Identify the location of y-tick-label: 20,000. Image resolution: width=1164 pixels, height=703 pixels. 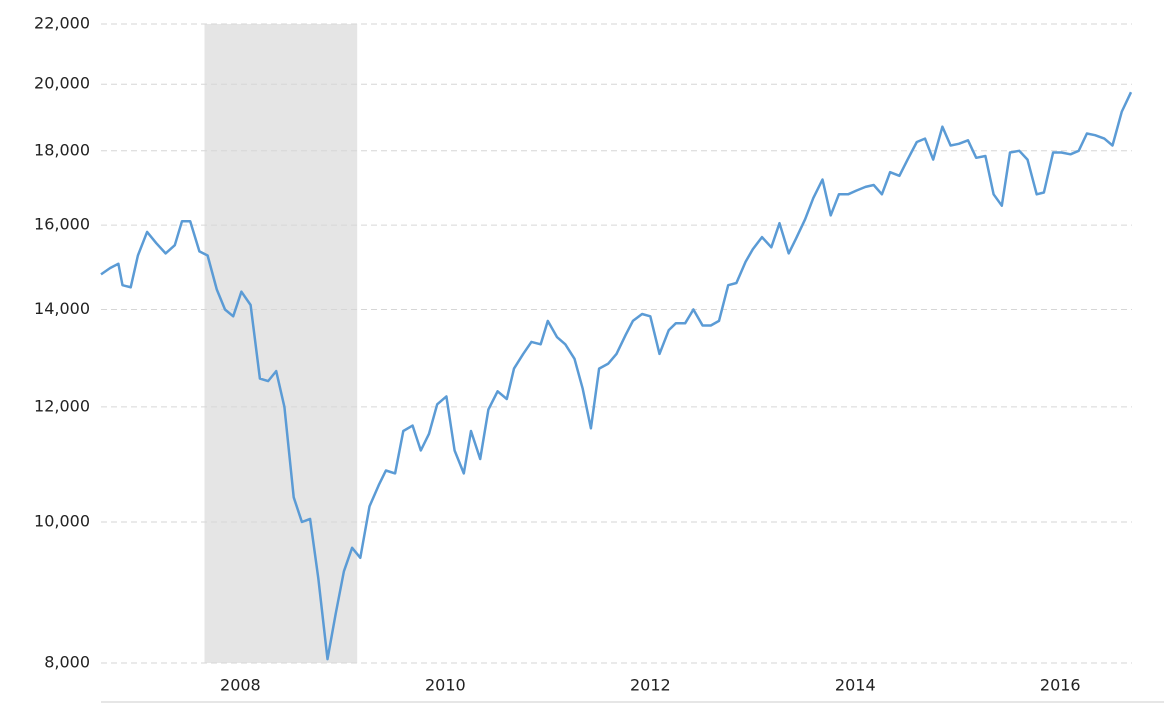
(62, 83).